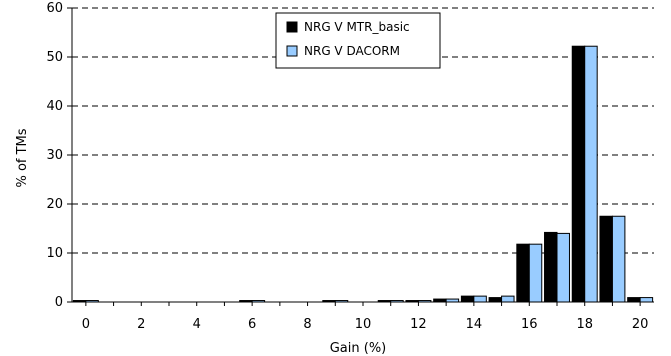 This screenshot has width=671, height=356. I want to click on x-tick-labels: 0 2 4 6 8 10 12 14 16 18 20, so click(365, 324).